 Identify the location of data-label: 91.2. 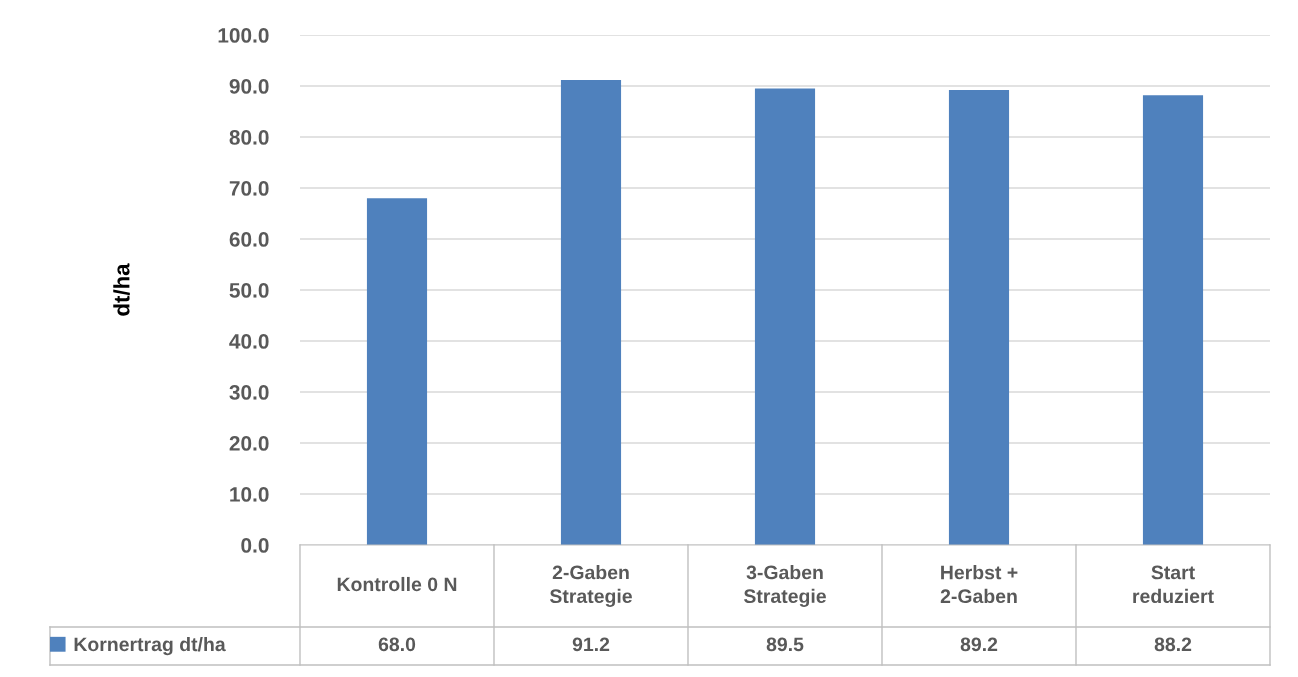
(591, 644).